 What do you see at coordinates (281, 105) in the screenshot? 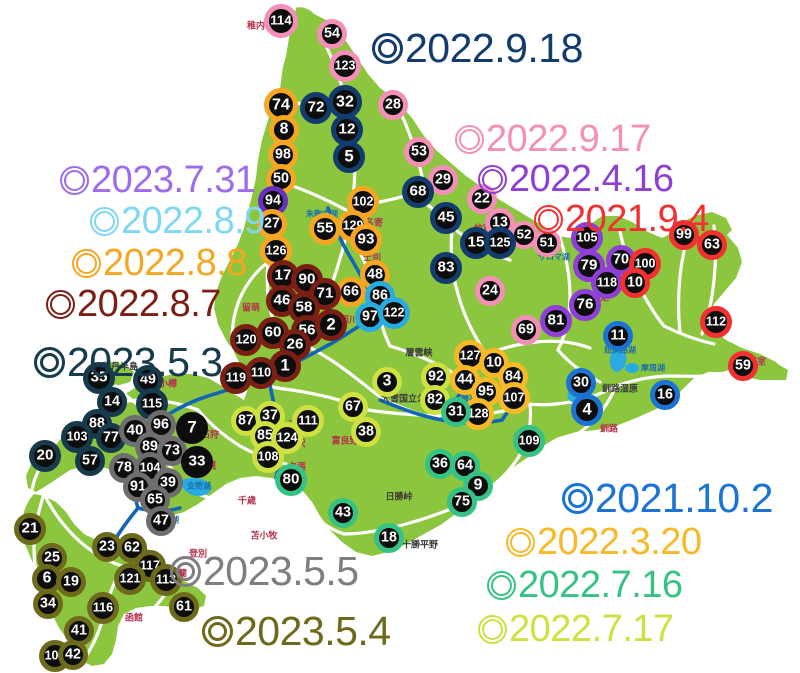
I see `map-marker-74: 74` at bounding box center [281, 105].